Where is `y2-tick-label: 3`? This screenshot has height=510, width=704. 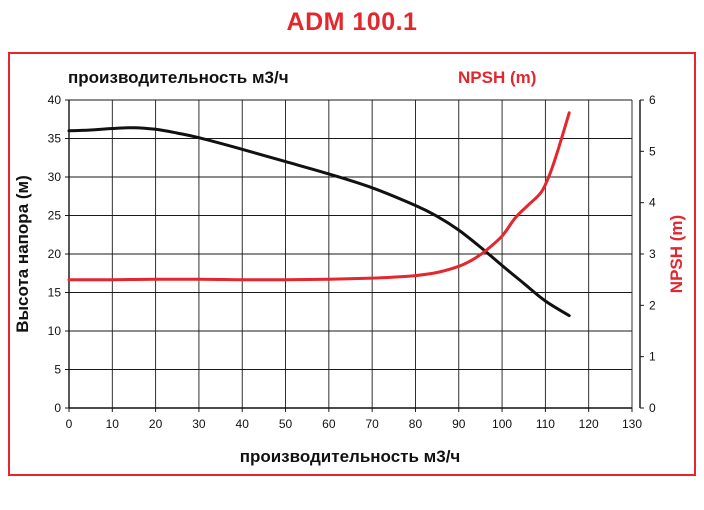 y2-tick-label: 3 is located at coordinates (652, 254).